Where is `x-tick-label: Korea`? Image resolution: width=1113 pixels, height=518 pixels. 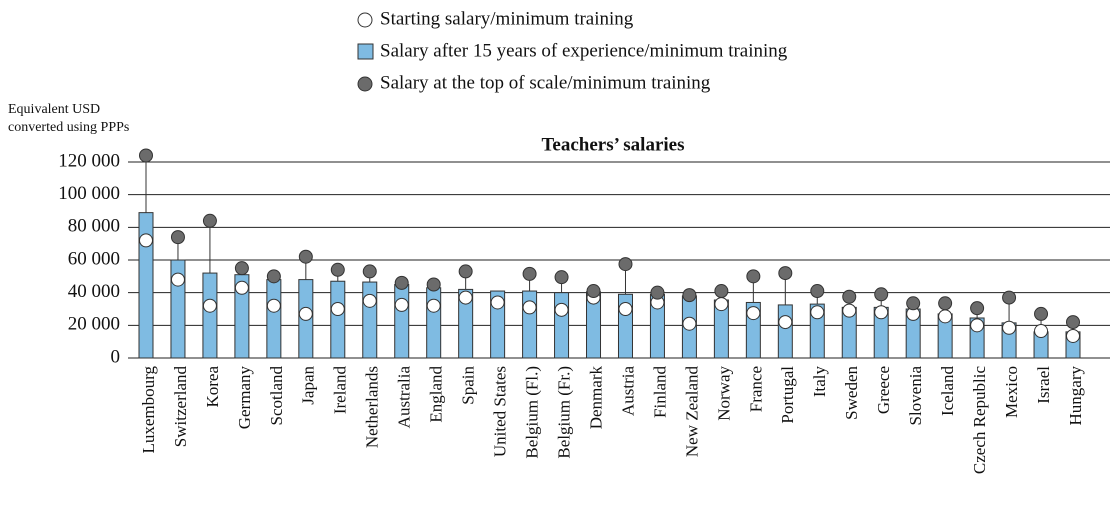
x-tick-label: Korea is located at coordinates (212, 387).